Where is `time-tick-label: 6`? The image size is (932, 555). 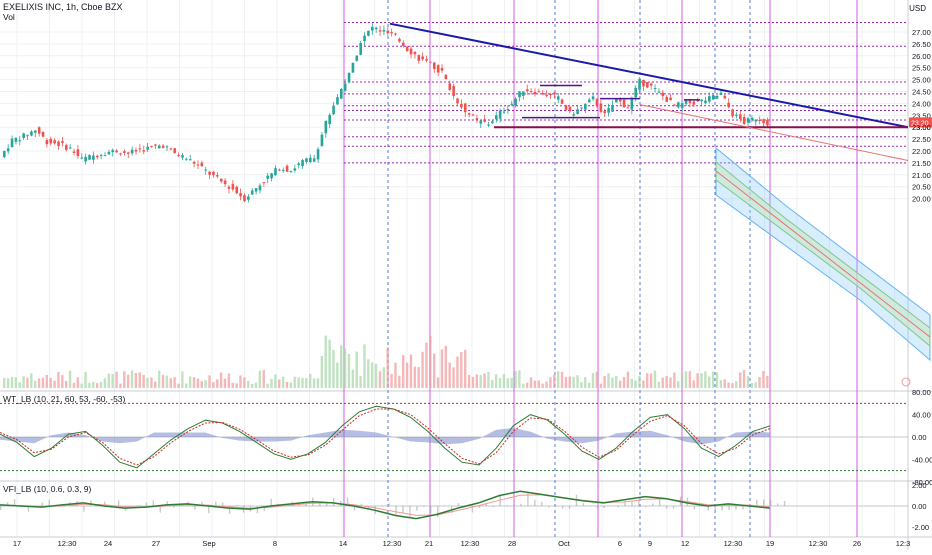 time-tick-label: 6 is located at coordinates (620, 543).